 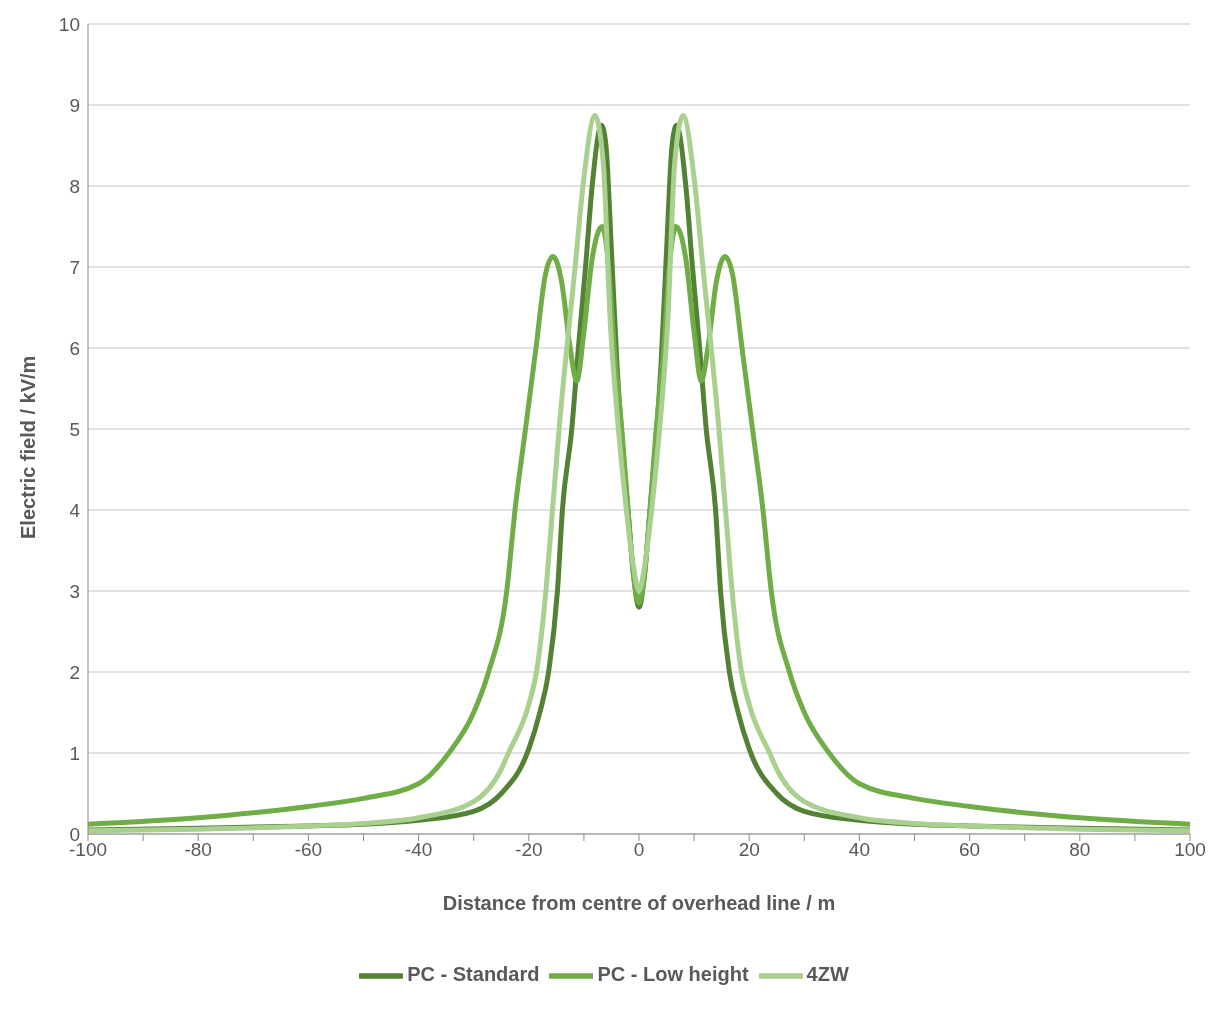 What do you see at coordinates (473, 974) in the screenshot?
I see `legend-label: PC - Standard` at bounding box center [473, 974].